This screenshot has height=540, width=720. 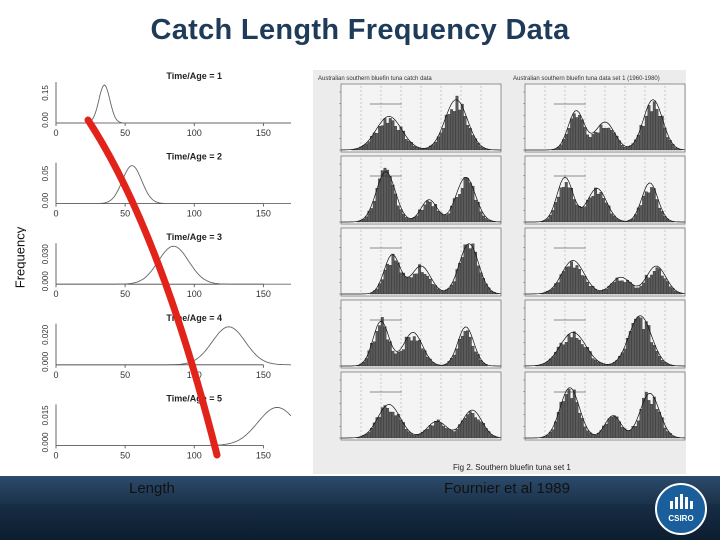 I want to click on x-axis-label: Length, so click(x=152, y=488).